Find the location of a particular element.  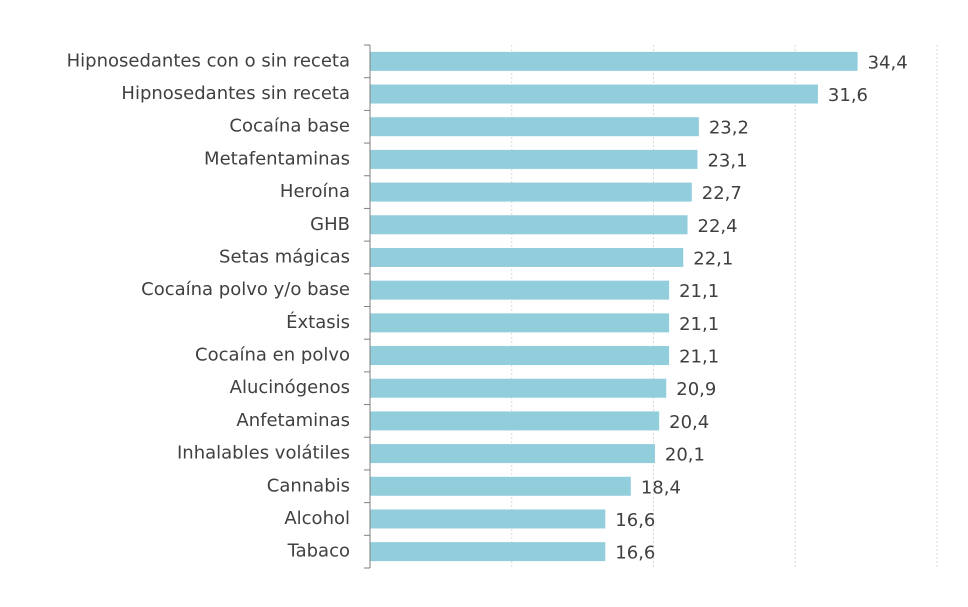

category-label: Cannabis is located at coordinates (308, 485).